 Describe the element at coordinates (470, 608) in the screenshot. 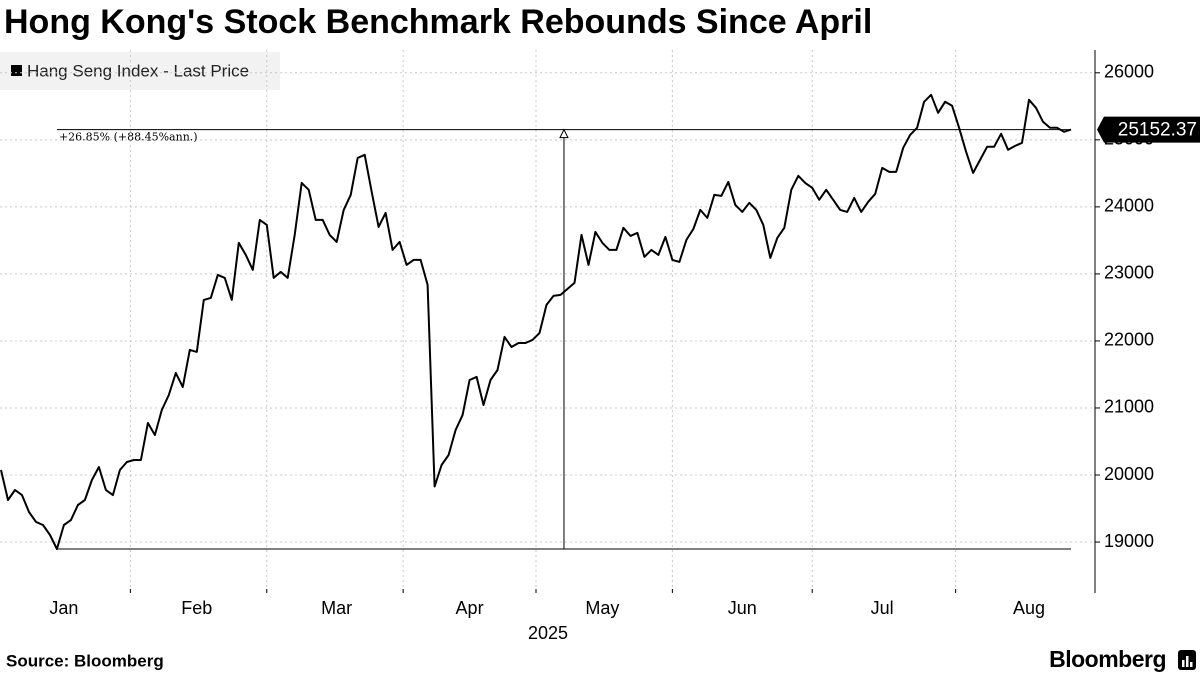

I see `x-tick-label: Apr` at that location.